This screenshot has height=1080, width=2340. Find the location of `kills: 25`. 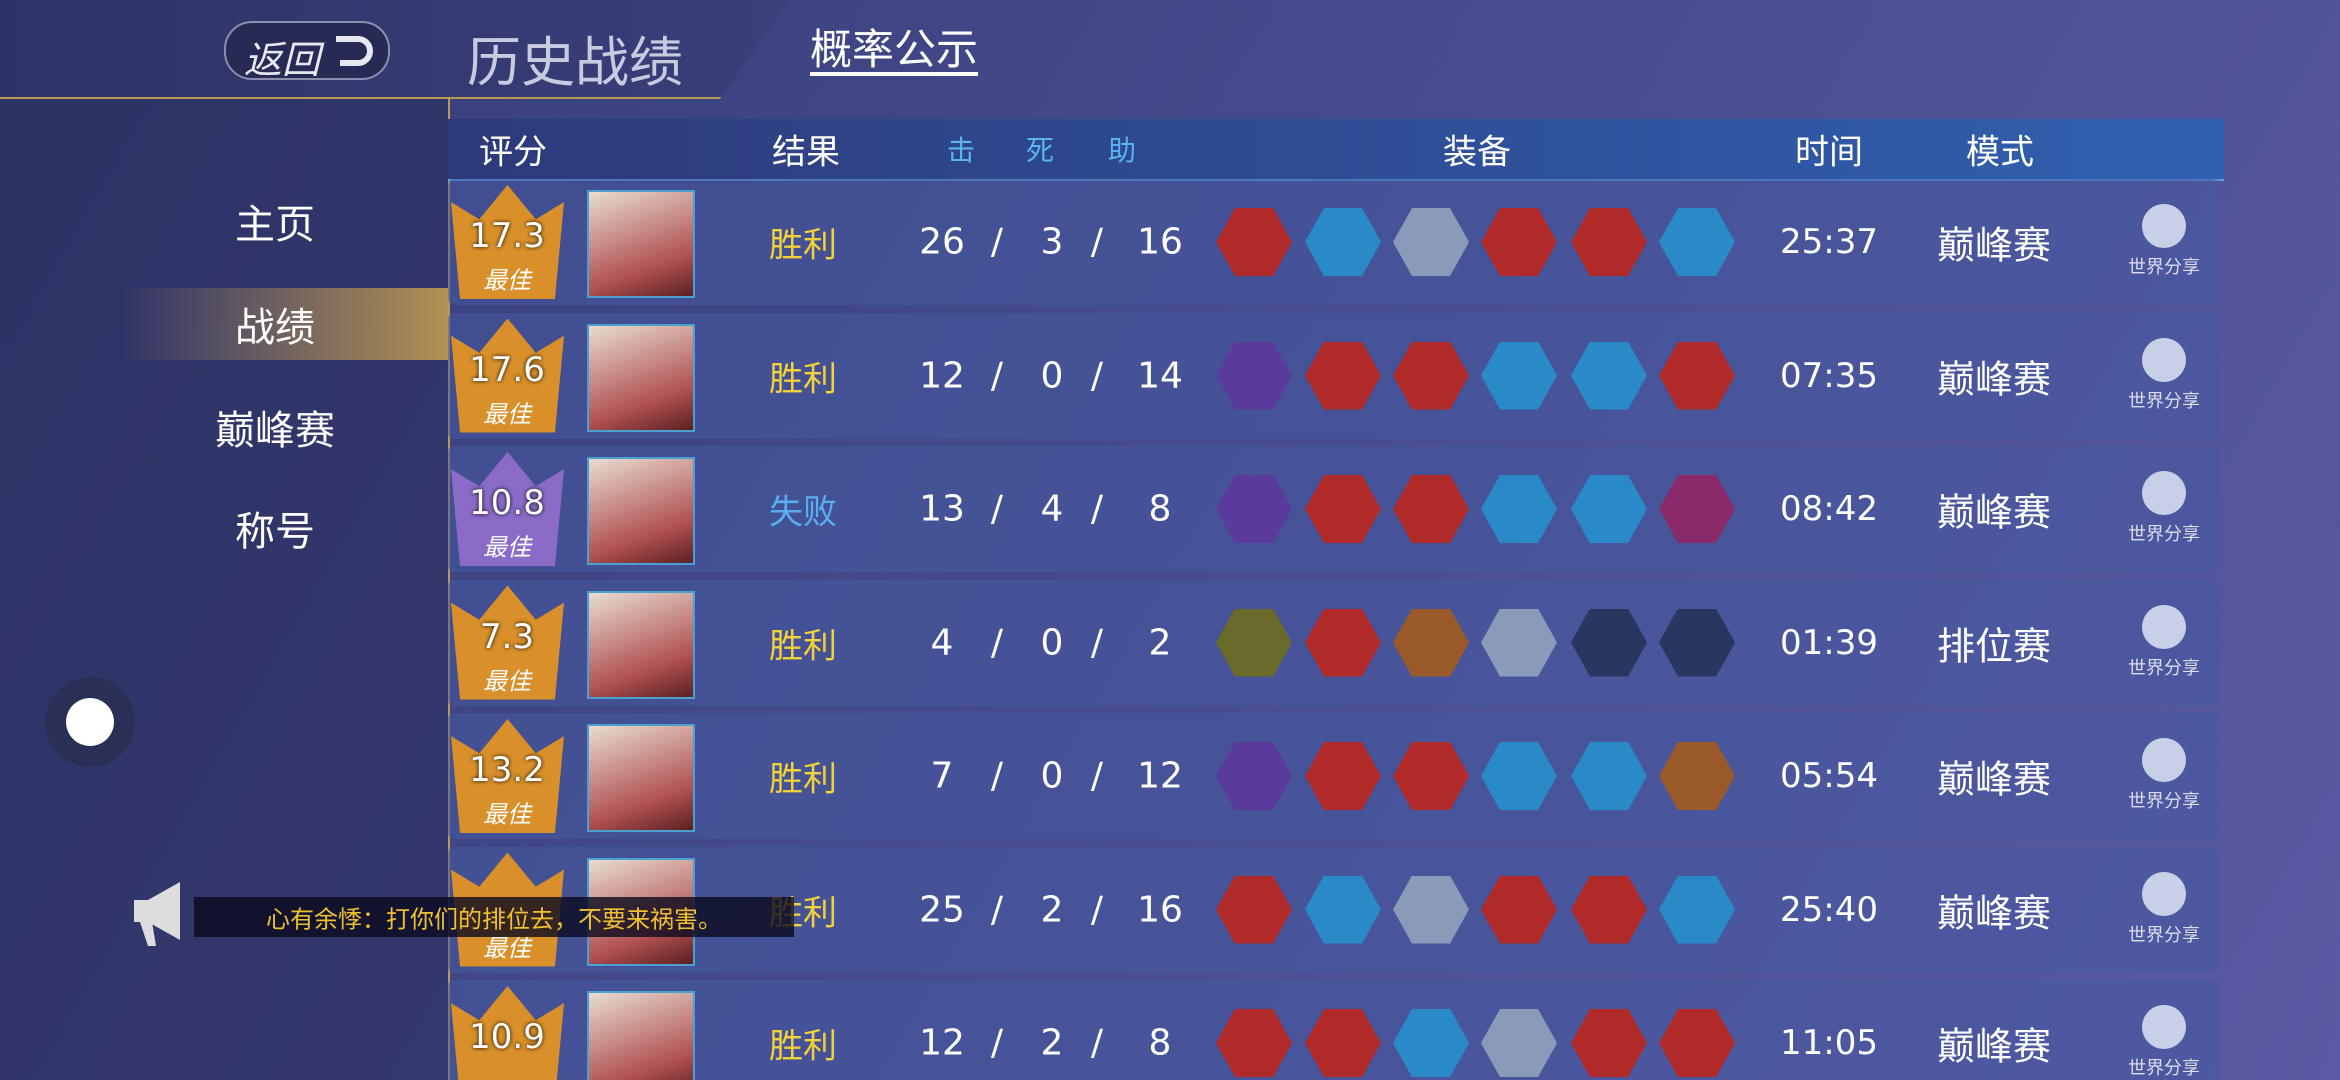

kills: 25 is located at coordinates (942, 909).